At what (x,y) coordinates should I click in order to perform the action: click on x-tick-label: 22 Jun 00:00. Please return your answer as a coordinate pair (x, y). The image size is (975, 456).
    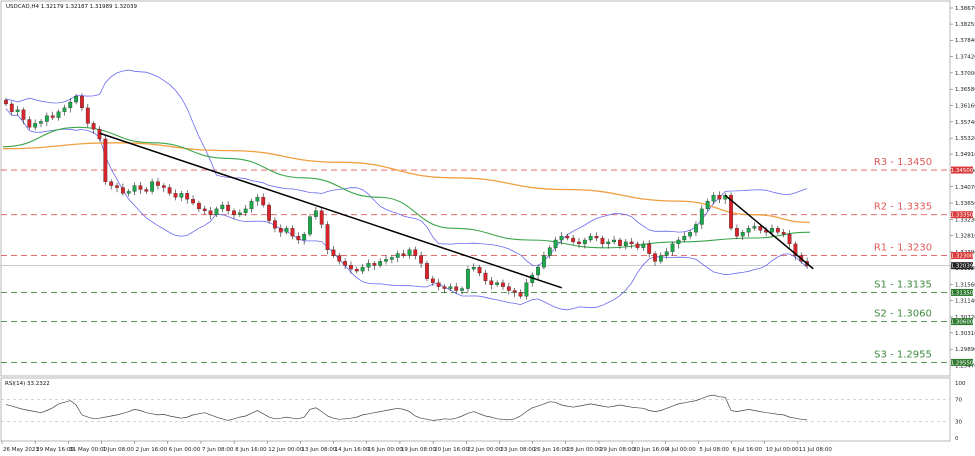
    Looking at the image, I should click on (484, 450).